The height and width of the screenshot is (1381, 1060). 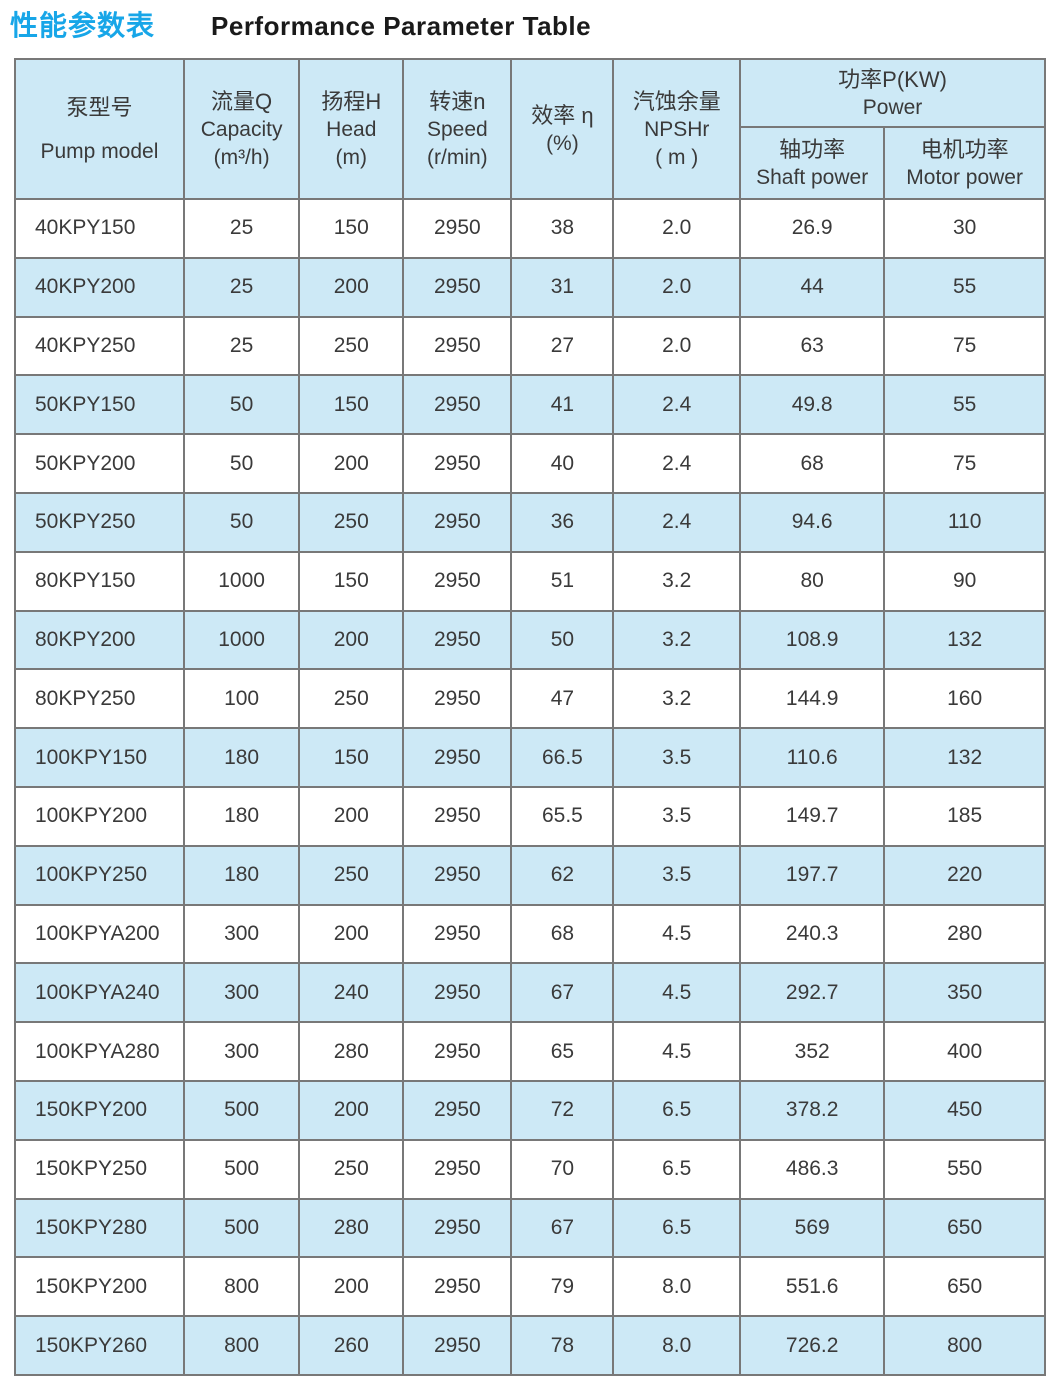 What do you see at coordinates (351, 101) in the screenshot?
I see `header-head-zh: 扬程H` at bounding box center [351, 101].